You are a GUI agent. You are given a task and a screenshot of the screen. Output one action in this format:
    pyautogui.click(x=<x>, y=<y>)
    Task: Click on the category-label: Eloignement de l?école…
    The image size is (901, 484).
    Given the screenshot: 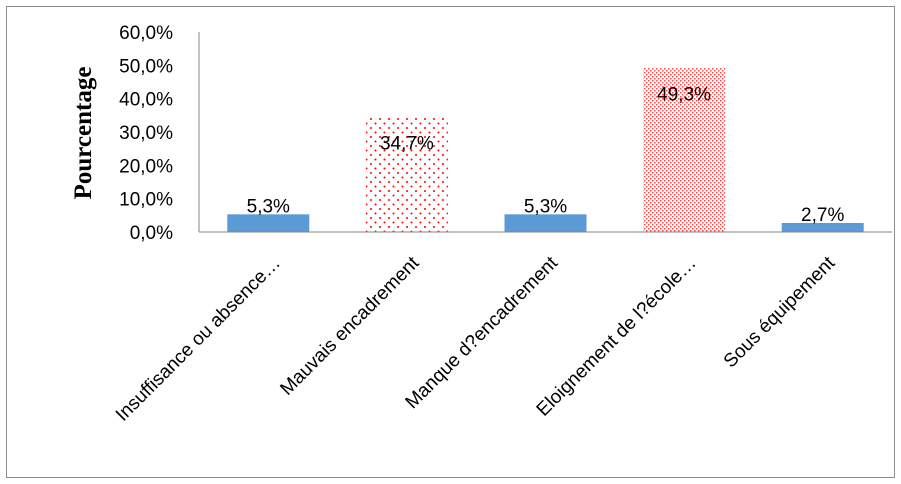 What is the action you would take?
    pyautogui.click(x=617, y=337)
    